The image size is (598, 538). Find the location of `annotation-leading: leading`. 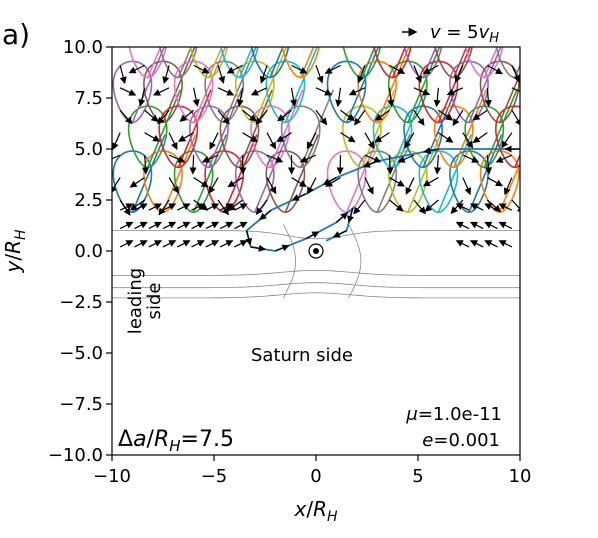

annotation-leading: leading is located at coordinates (135, 301).